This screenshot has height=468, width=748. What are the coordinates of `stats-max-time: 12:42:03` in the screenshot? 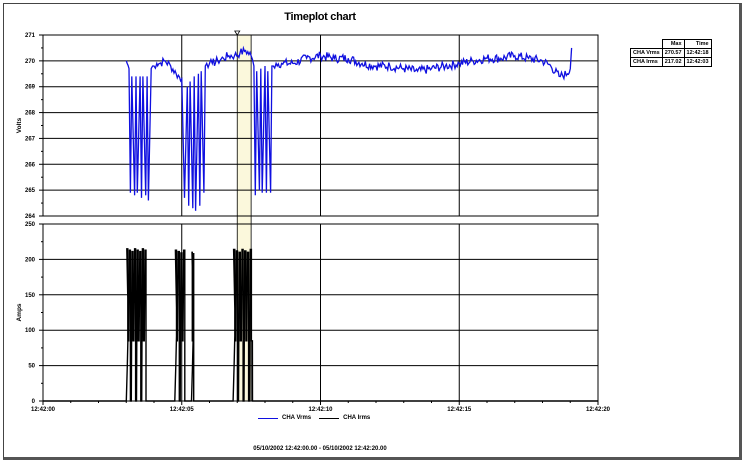 It's located at (697, 62).